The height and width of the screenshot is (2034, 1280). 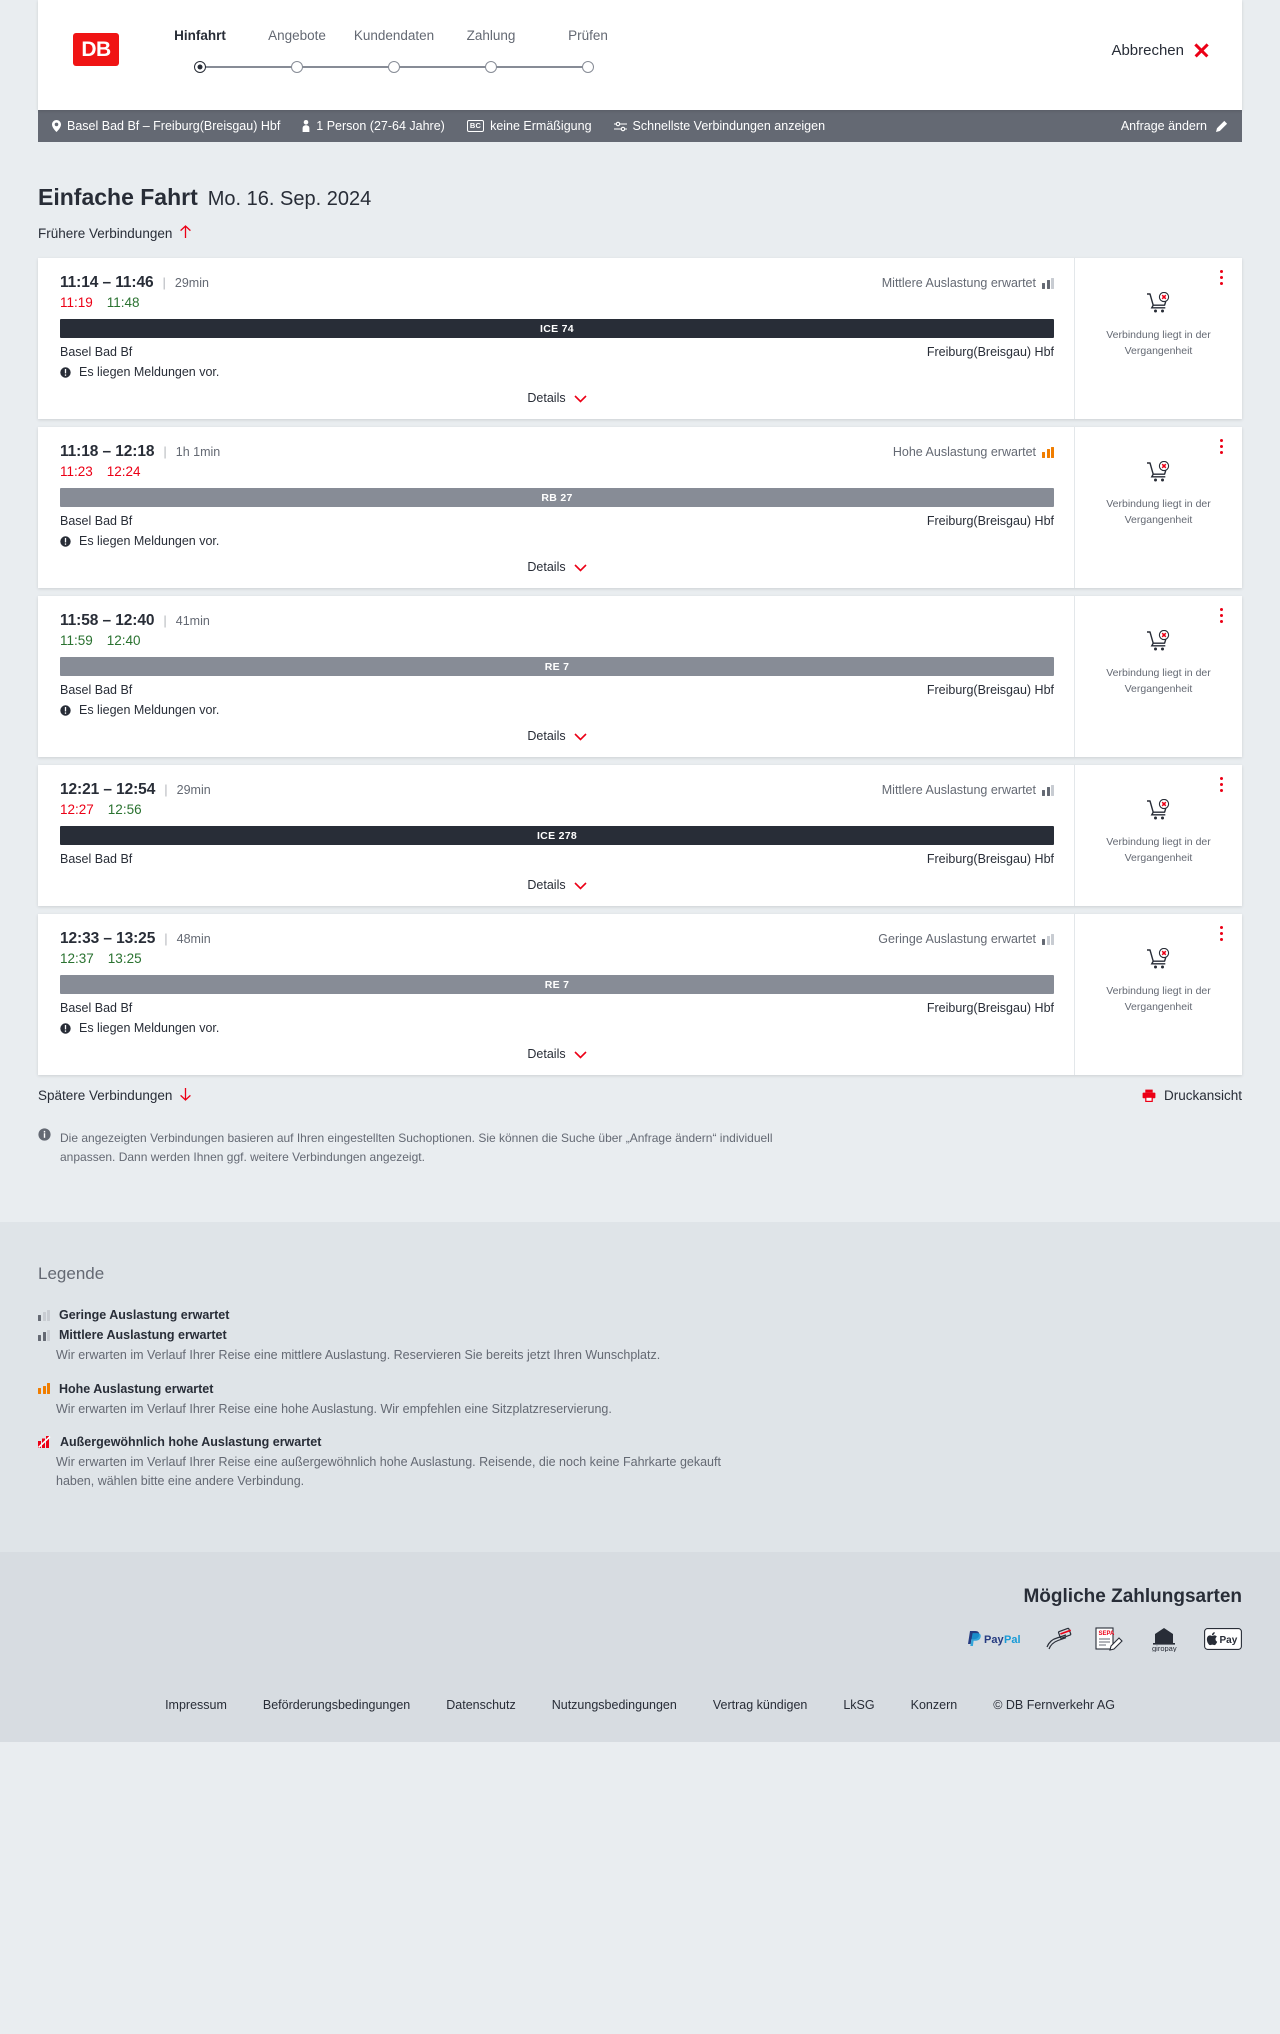 What do you see at coordinates (859, 1704) in the screenshot?
I see `footer-link: LkSG` at bounding box center [859, 1704].